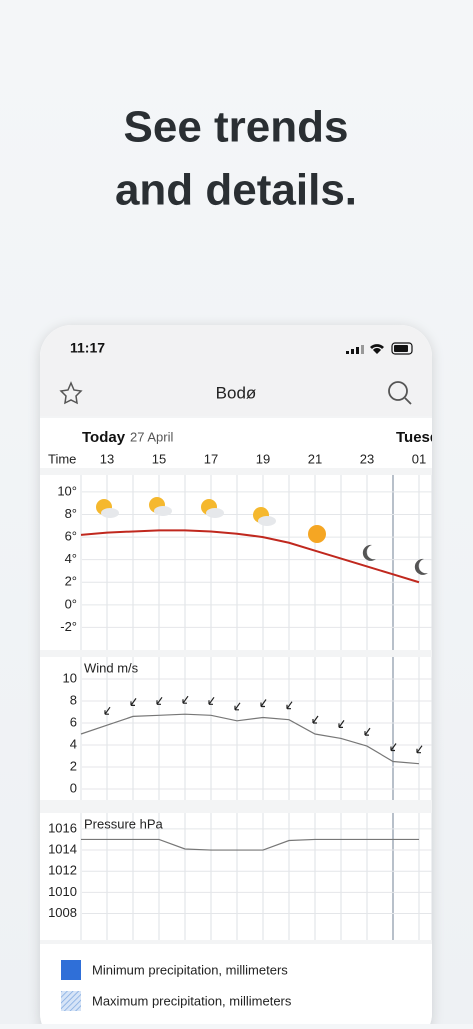 The width and height of the screenshot is (473, 1029). Describe the element at coordinates (67, 490) in the screenshot. I see `y-tick-label: 10°` at that location.